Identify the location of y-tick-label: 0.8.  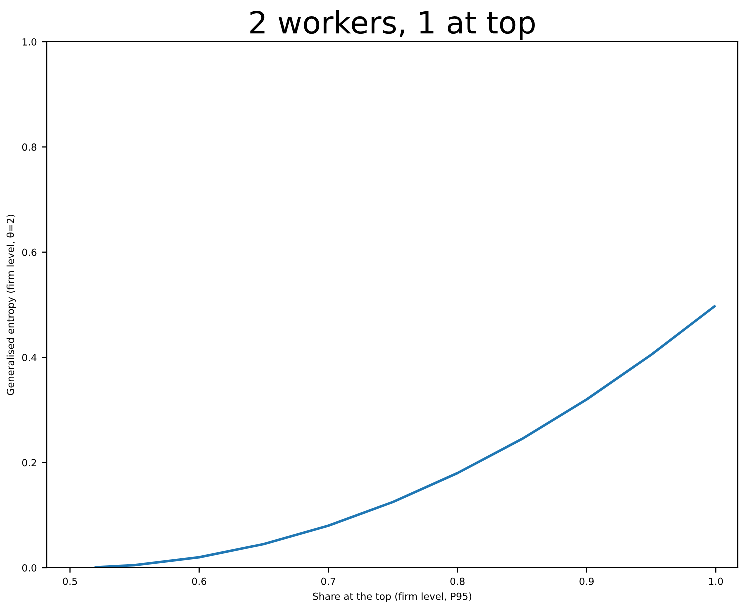
(29, 148).